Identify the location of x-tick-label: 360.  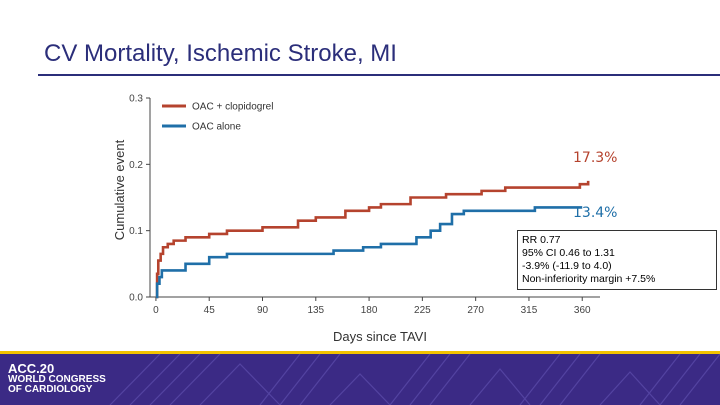
(582, 310).